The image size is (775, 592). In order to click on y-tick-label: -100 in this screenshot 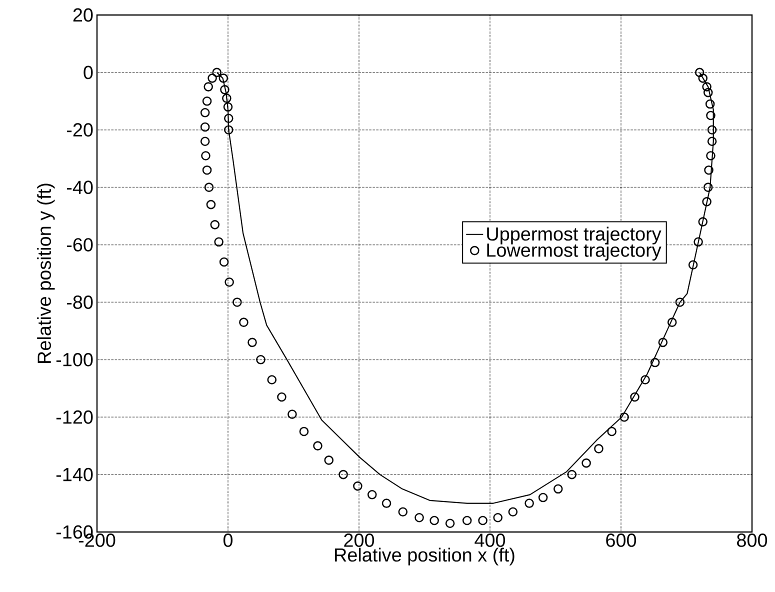, I will do `click(74, 359)`.